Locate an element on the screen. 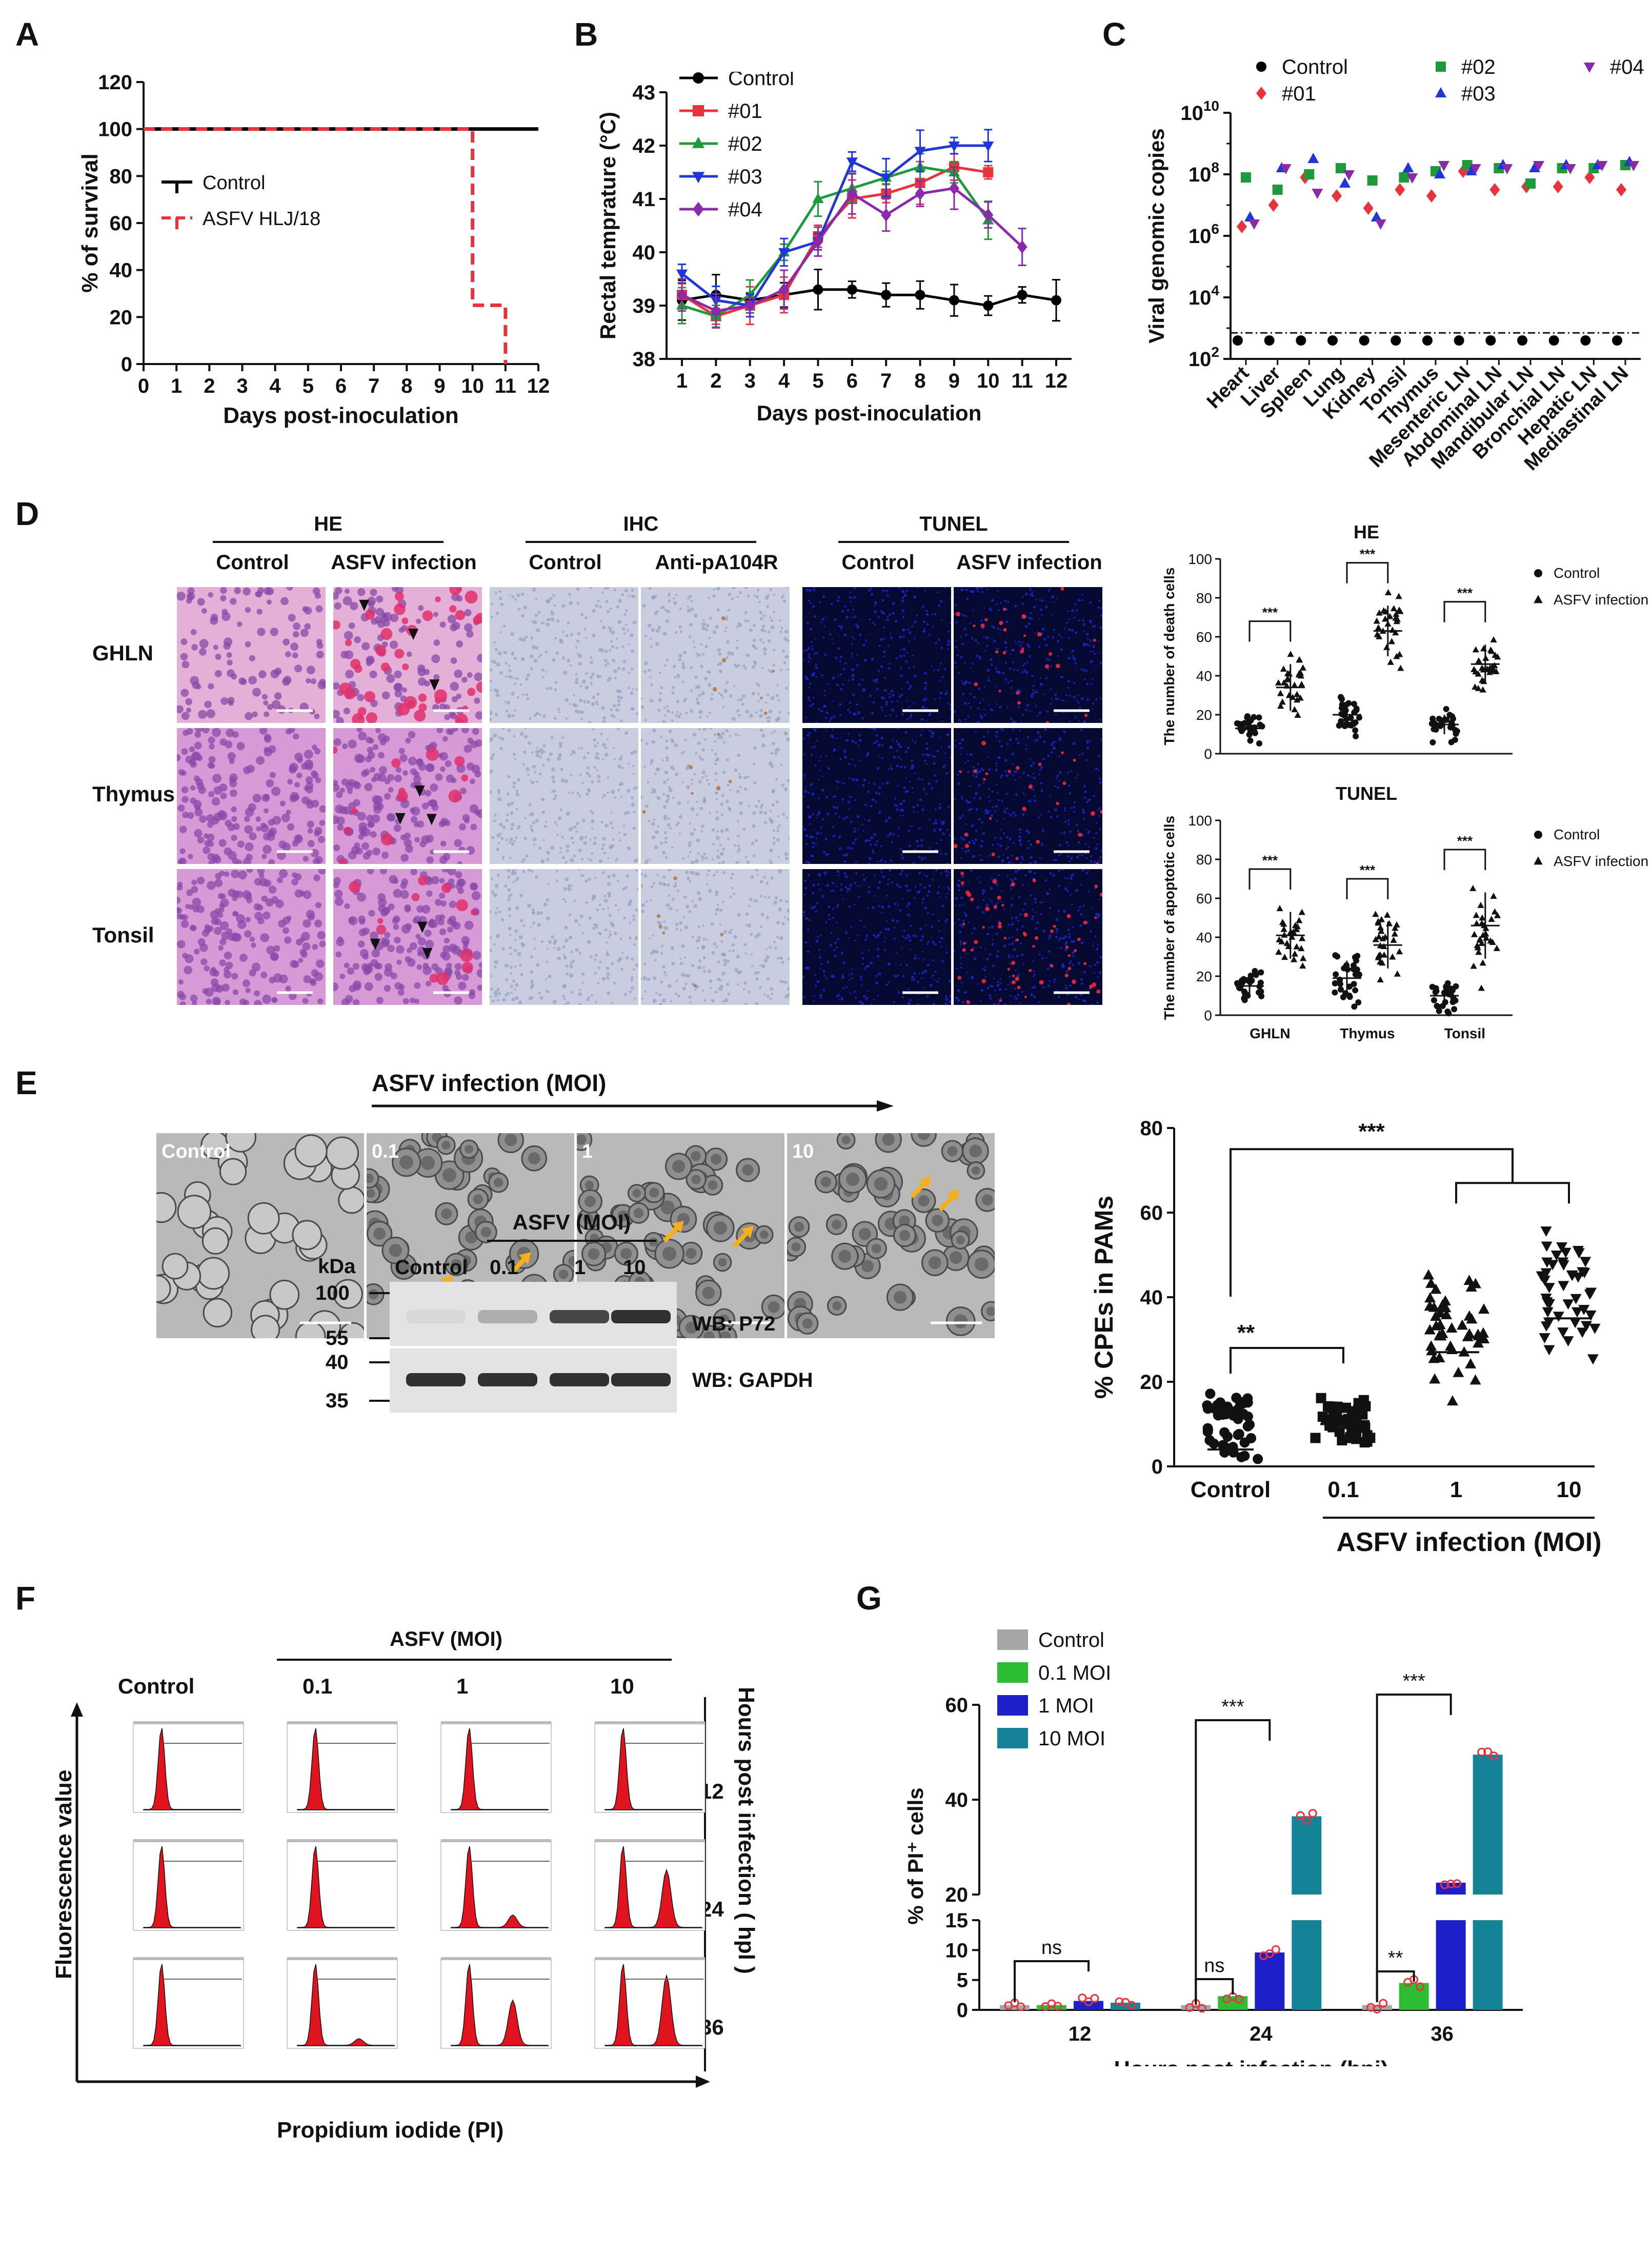 The image size is (1652, 2256). y-axis-label: % of survival is located at coordinates (90, 222).